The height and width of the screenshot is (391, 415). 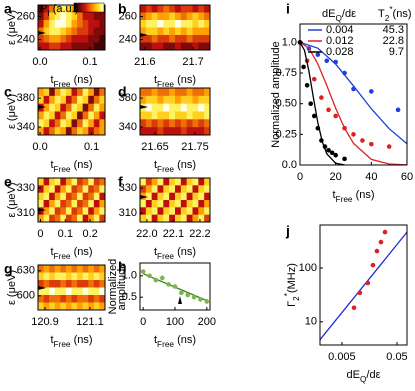 I want to click on panel-label: i, so click(x=288, y=9).